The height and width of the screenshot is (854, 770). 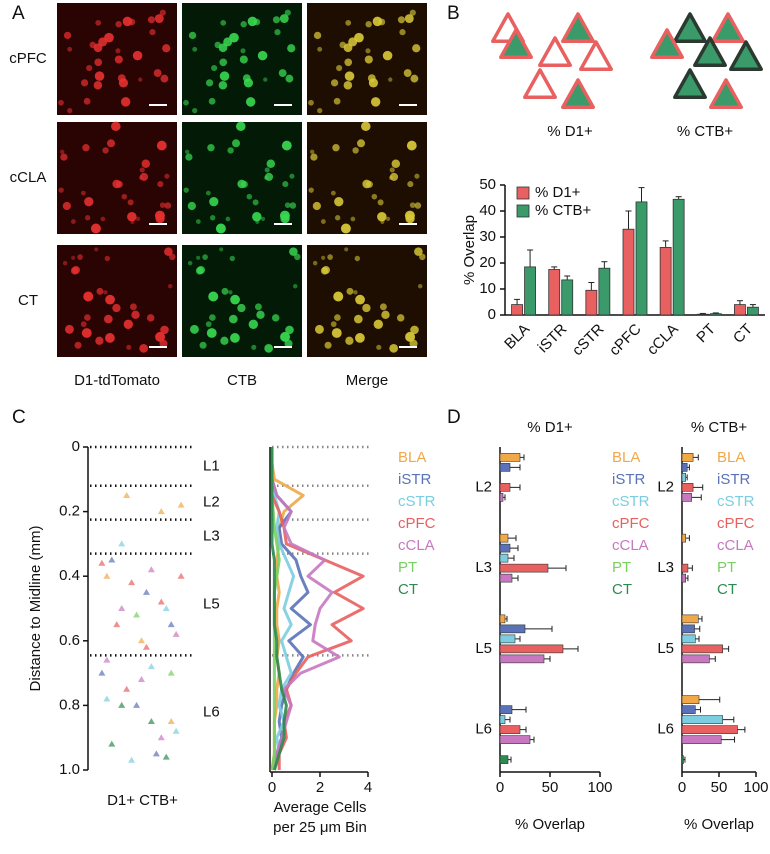 I want to click on y-tick-label: 0.6, so click(x=69, y=640).